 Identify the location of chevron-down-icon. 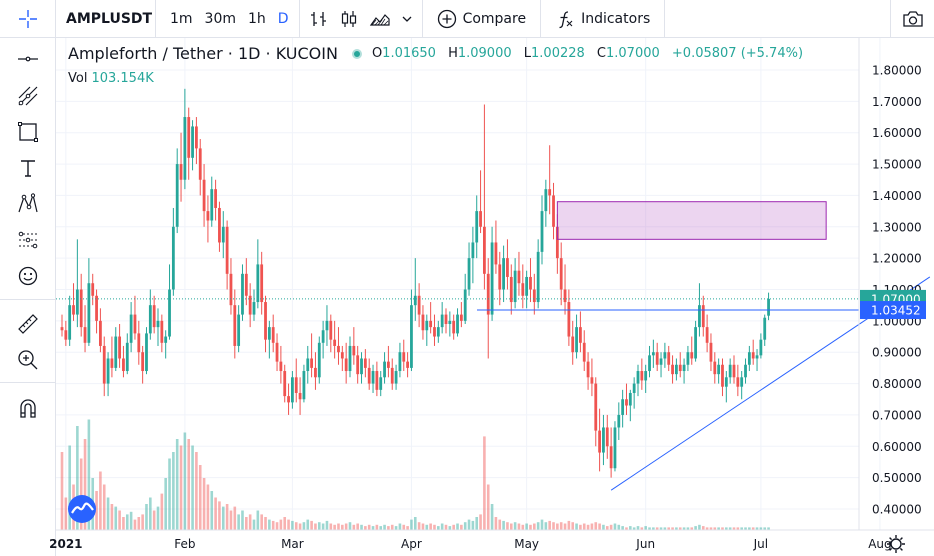
(407, 19).